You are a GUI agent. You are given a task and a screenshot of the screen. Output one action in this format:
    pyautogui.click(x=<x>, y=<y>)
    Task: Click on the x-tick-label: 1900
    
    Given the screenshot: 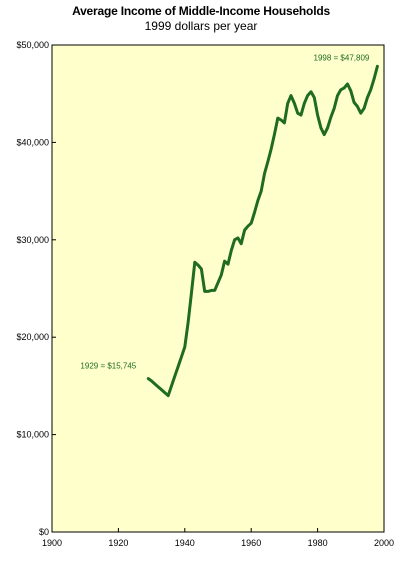 What is the action you would take?
    pyautogui.click(x=52, y=543)
    